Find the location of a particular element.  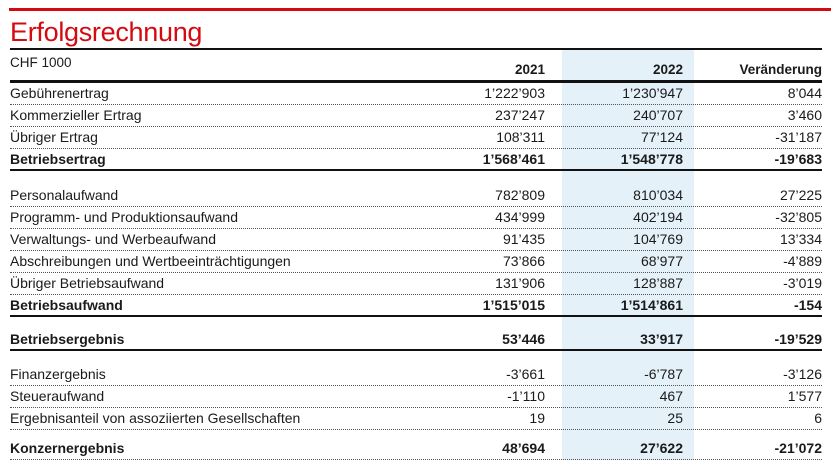

accent-top-rule is located at coordinates (420, 9).